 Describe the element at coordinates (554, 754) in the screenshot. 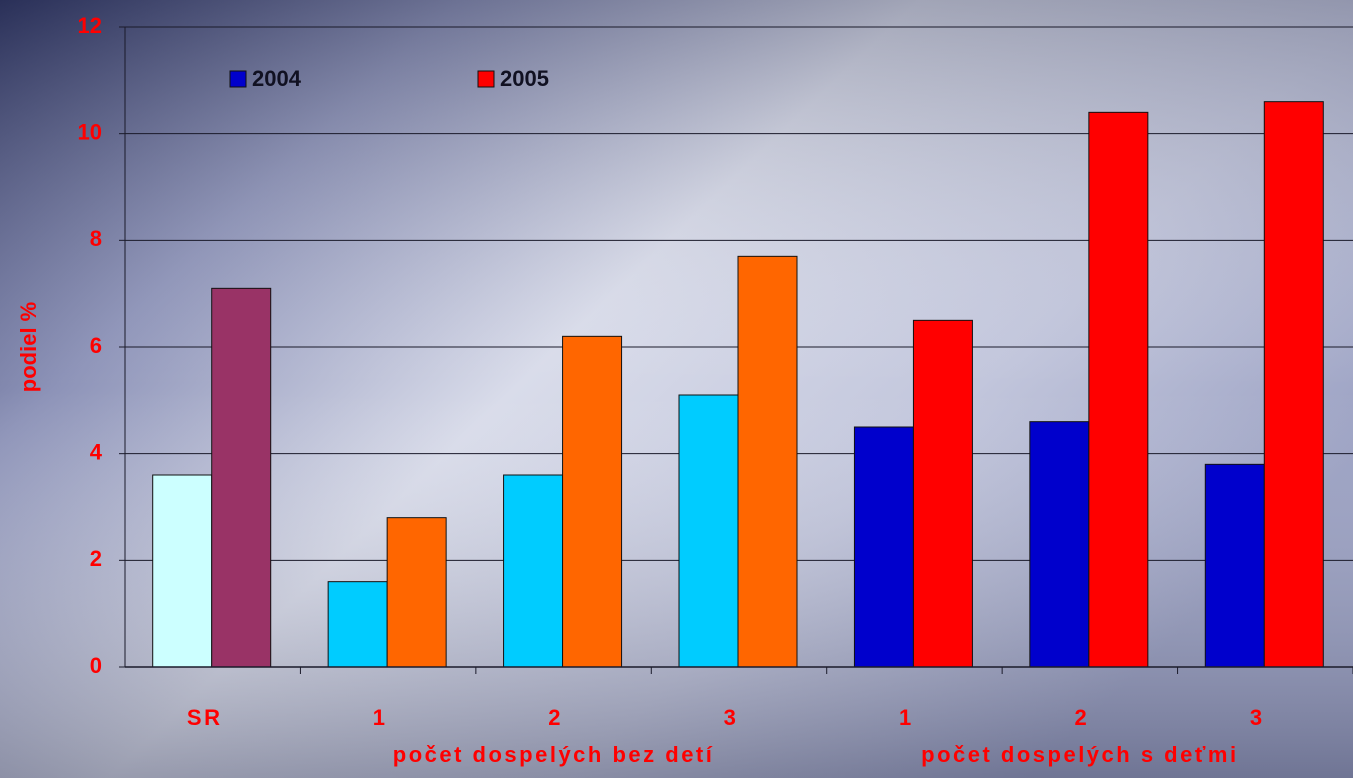

I see `group-label: počet dospelých bez detí` at that location.